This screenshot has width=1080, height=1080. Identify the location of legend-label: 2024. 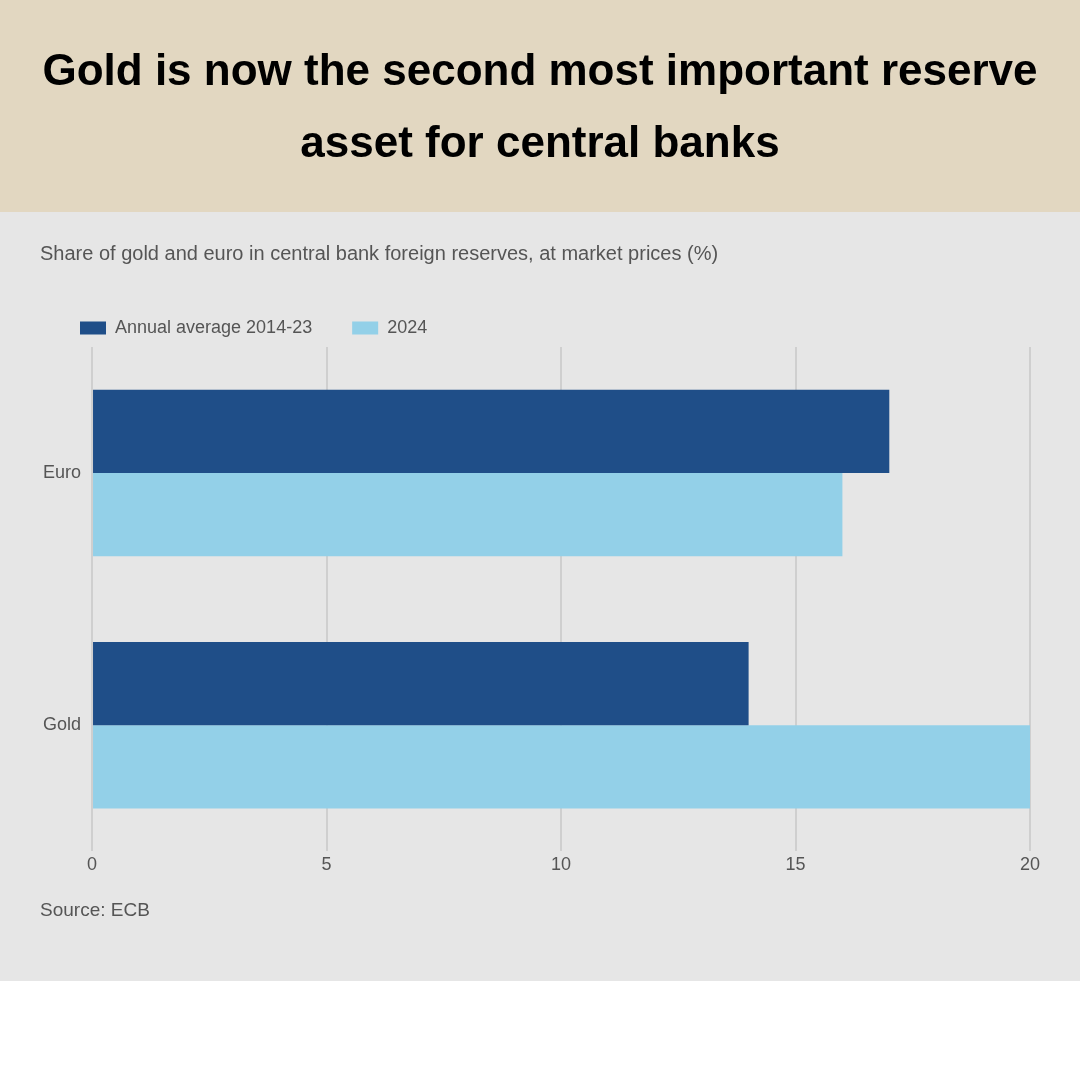
(407, 326).